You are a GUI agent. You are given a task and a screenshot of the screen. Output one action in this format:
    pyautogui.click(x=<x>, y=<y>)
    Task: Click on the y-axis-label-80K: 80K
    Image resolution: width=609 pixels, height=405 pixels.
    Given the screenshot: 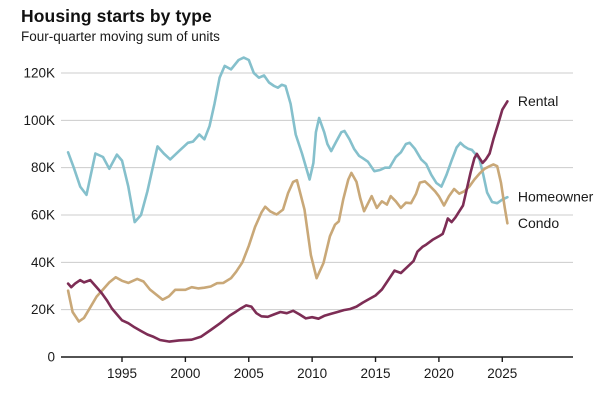 What is the action you would take?
    pyautogui.click(x=43, y=167)
    